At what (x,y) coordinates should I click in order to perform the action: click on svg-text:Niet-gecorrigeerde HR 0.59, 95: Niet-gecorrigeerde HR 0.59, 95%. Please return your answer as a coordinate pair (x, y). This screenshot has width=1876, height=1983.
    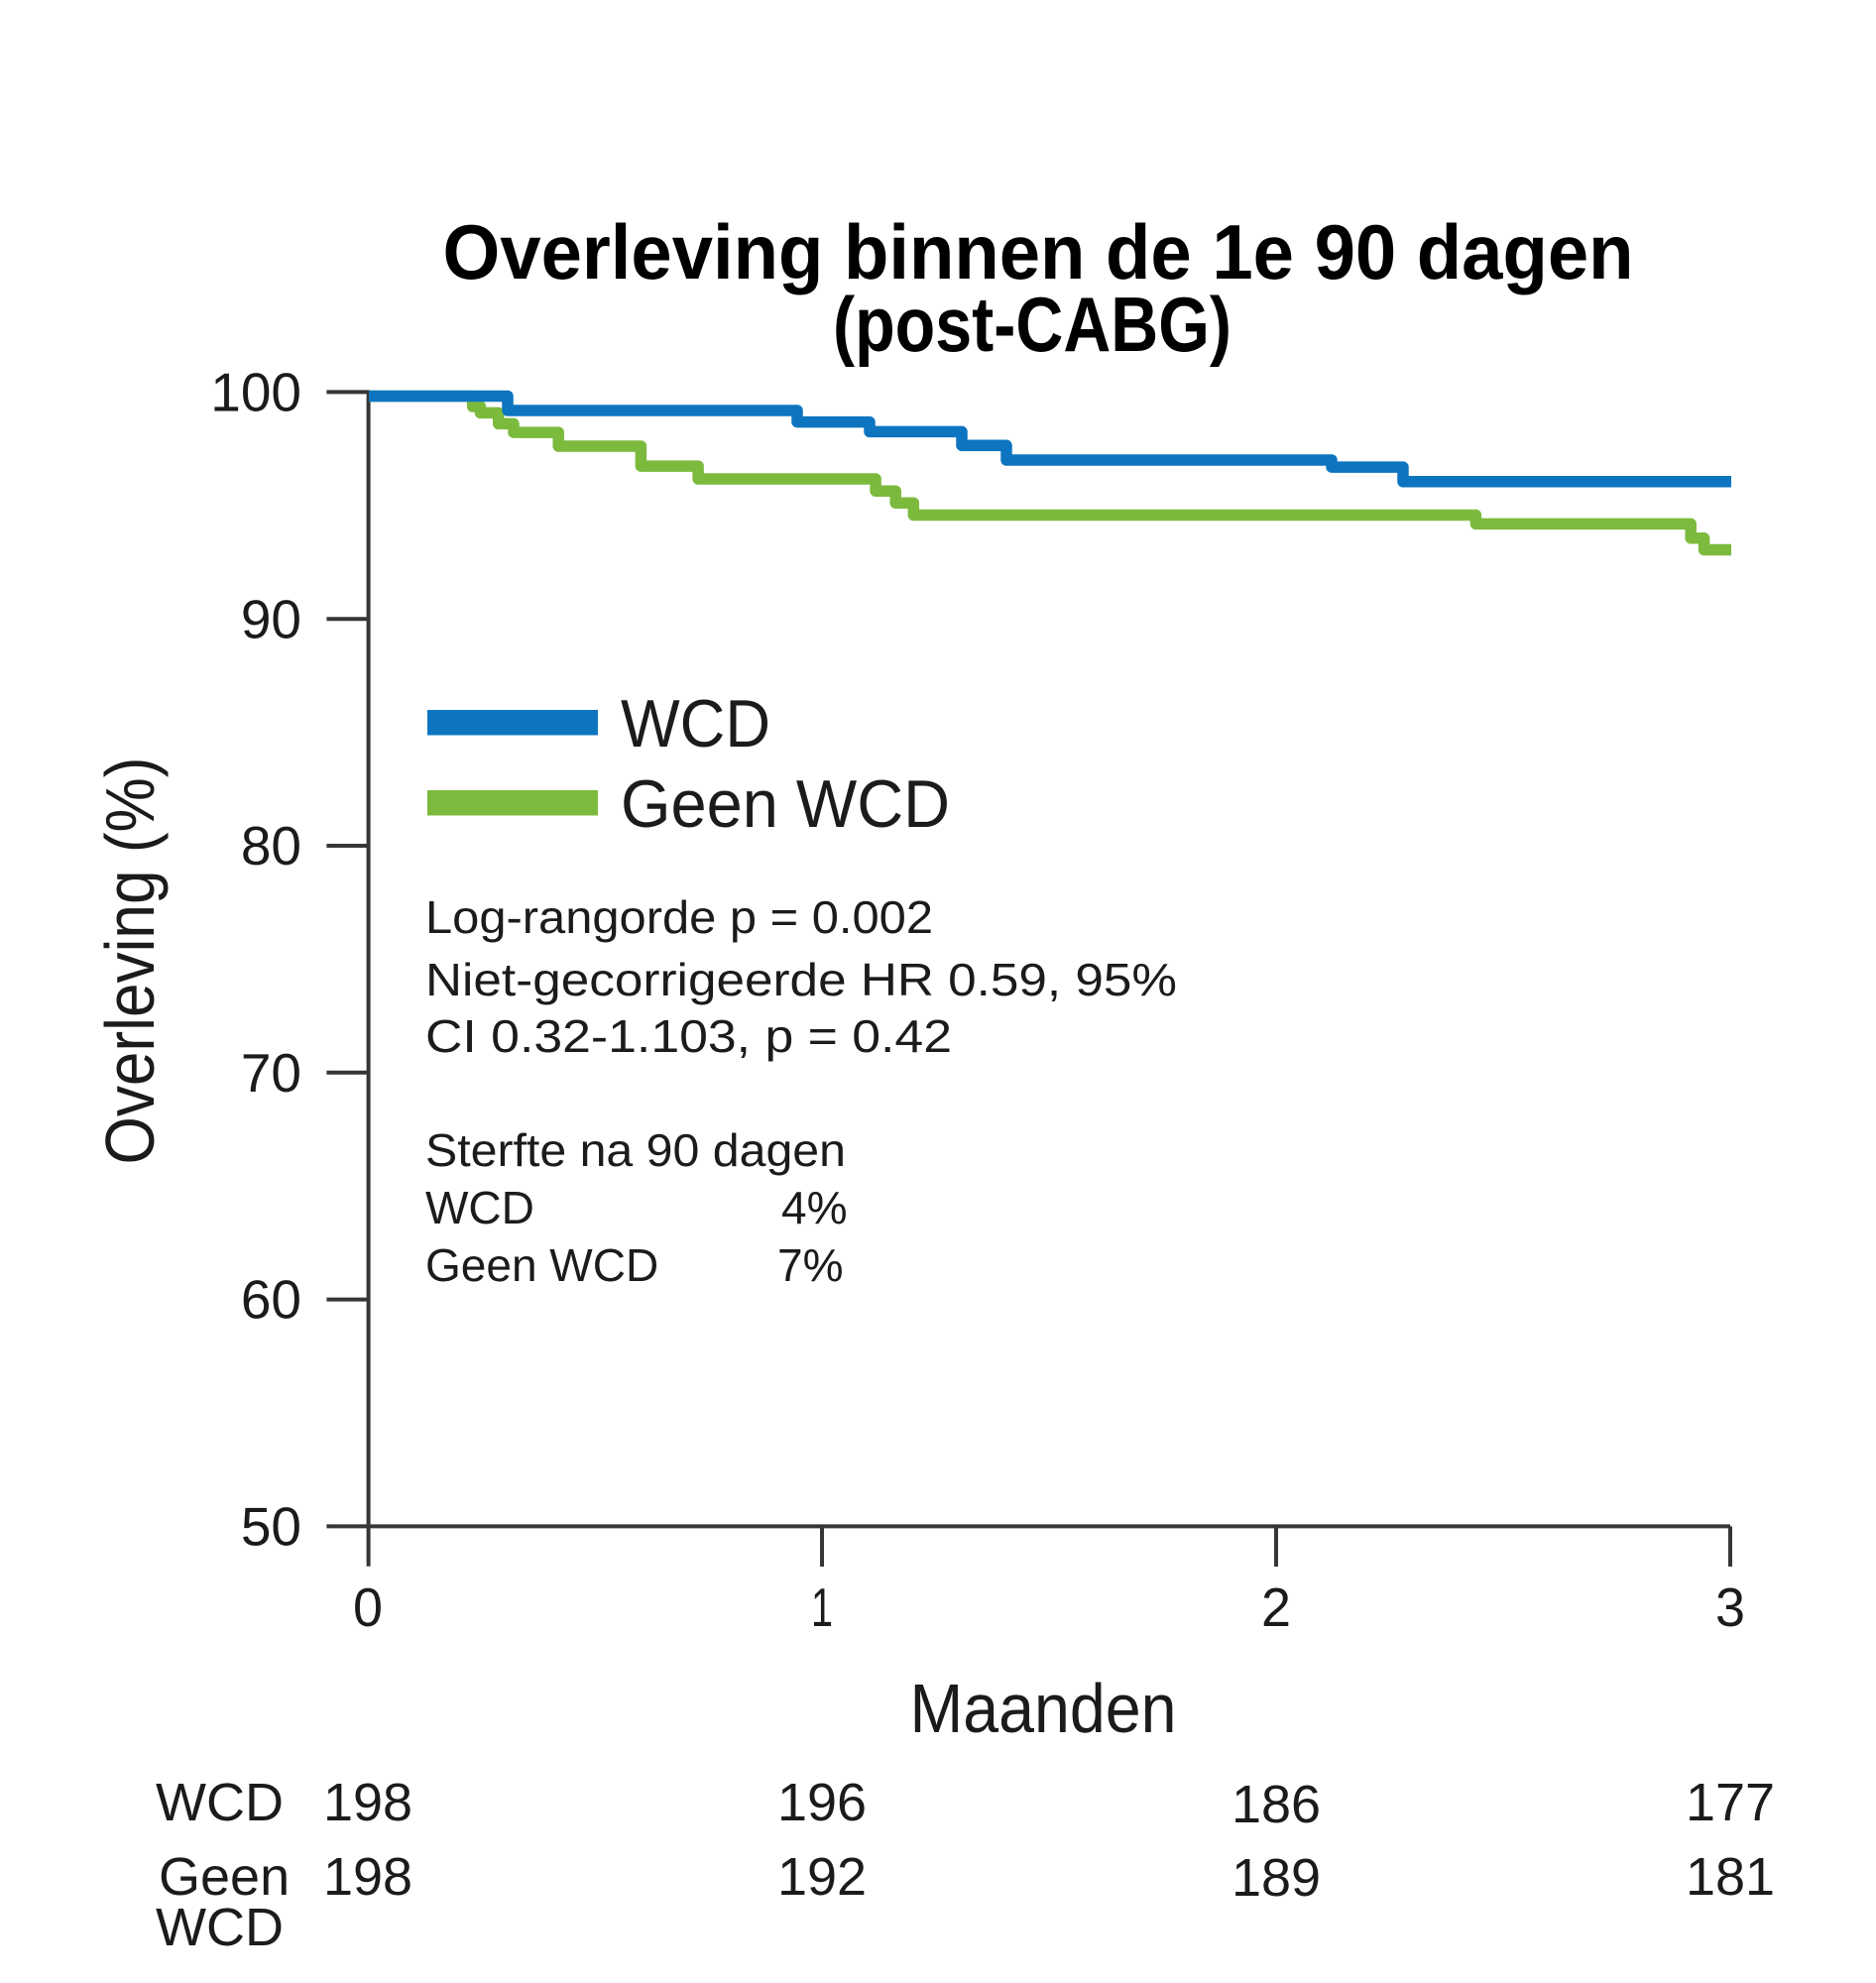
    Looking at the image, I should click on (801, 980).